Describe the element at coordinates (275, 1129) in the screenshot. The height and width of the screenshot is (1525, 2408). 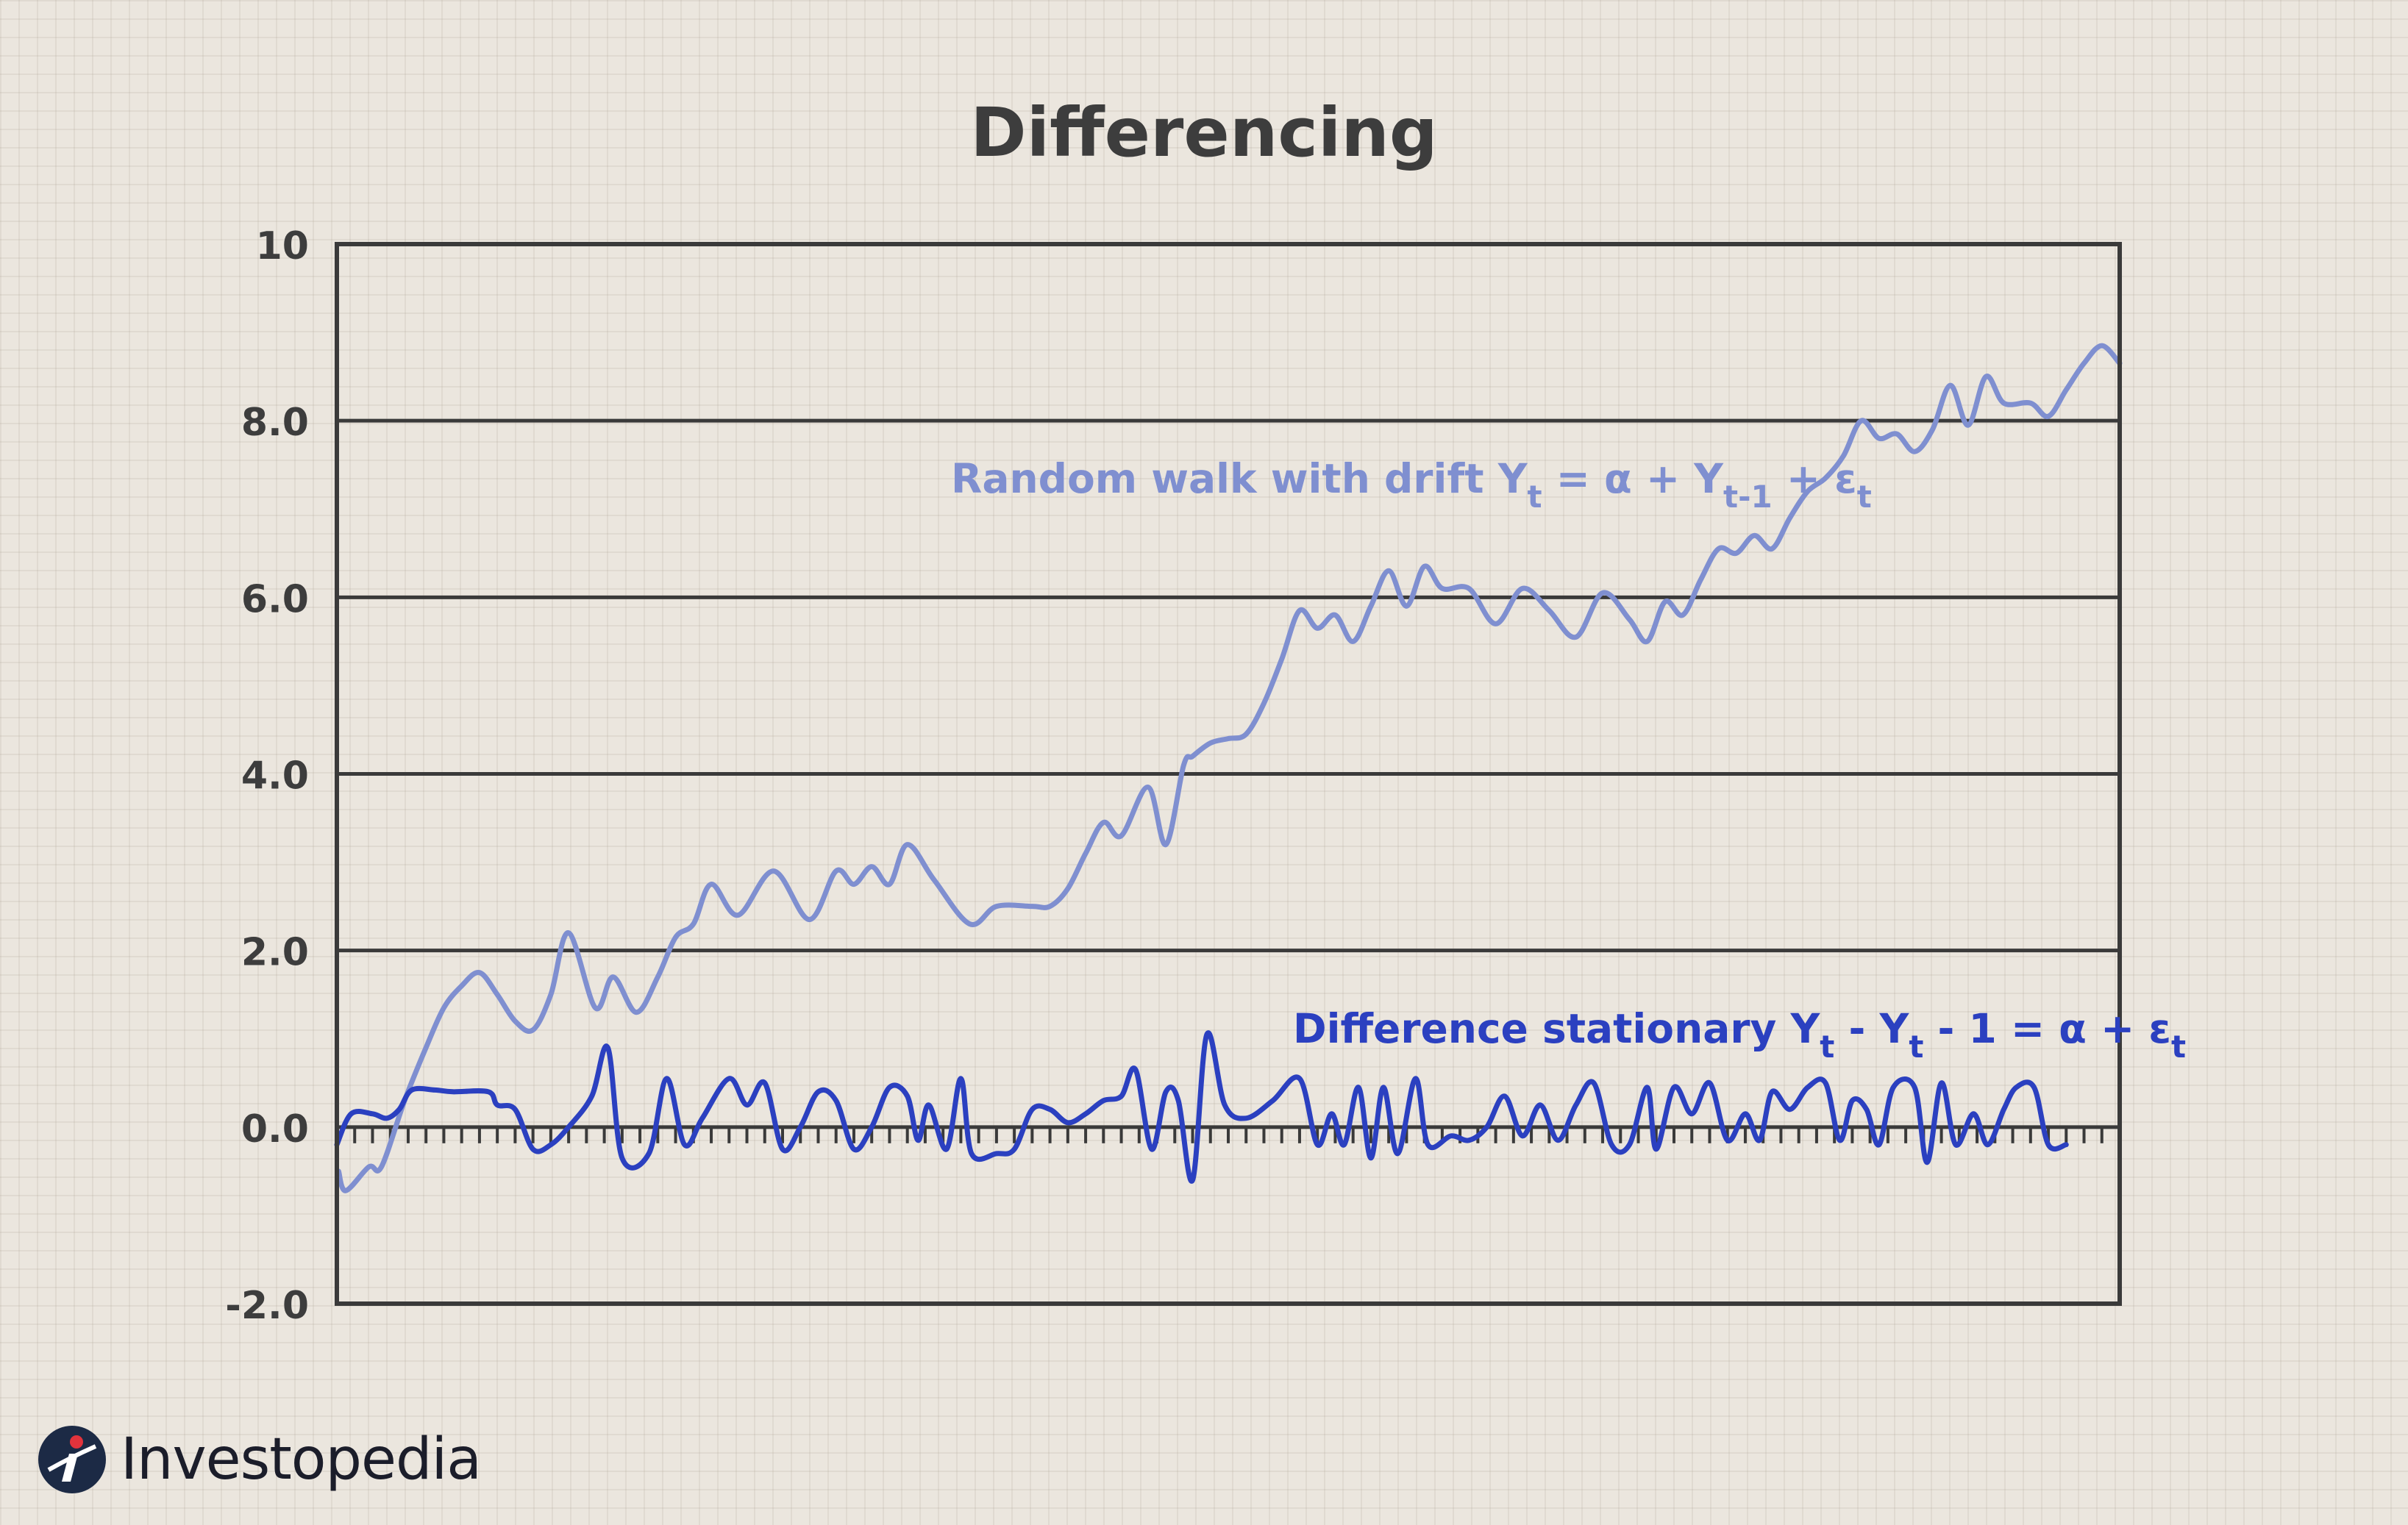
I see `y-tick-label: 0.0` at that location.